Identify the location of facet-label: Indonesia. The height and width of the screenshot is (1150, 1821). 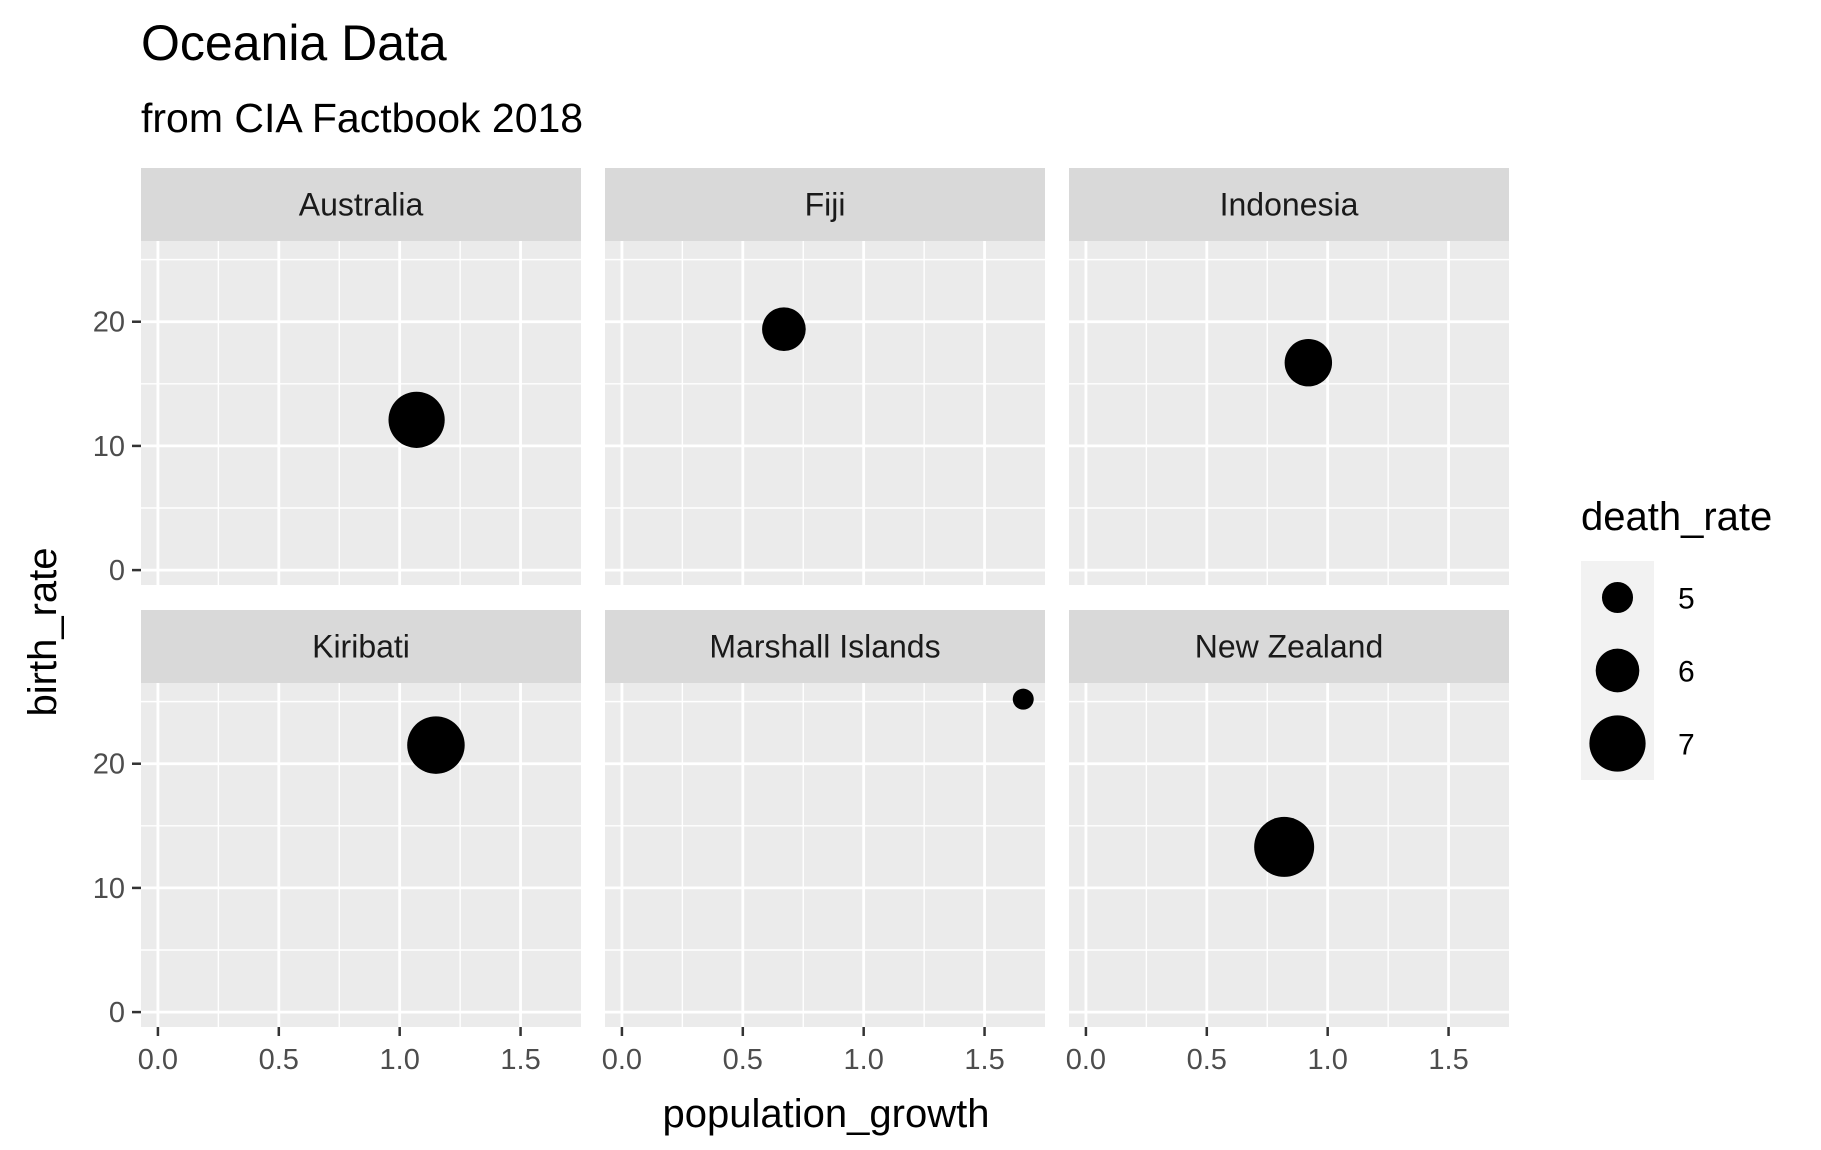
(1289, 205).